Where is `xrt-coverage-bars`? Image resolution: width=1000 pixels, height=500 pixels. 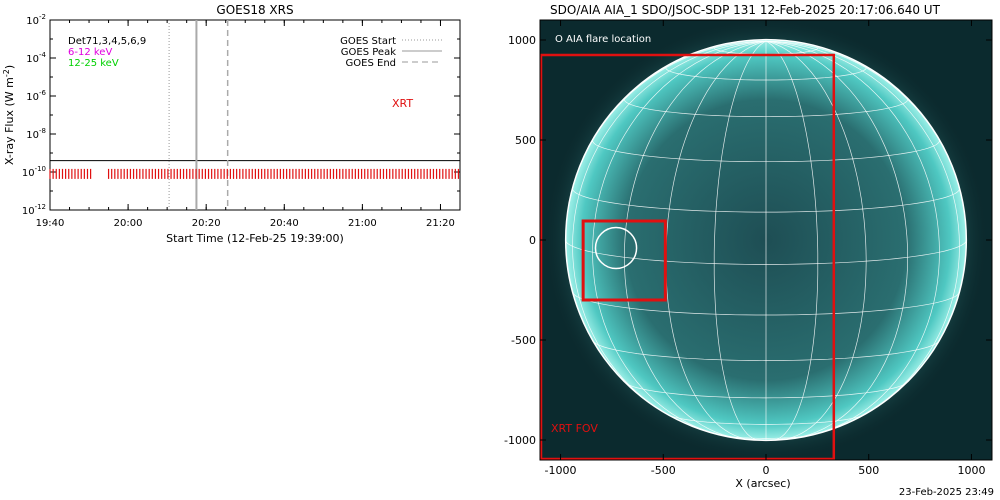 xrt-coverage-bars is located at coordinates (254, 173).